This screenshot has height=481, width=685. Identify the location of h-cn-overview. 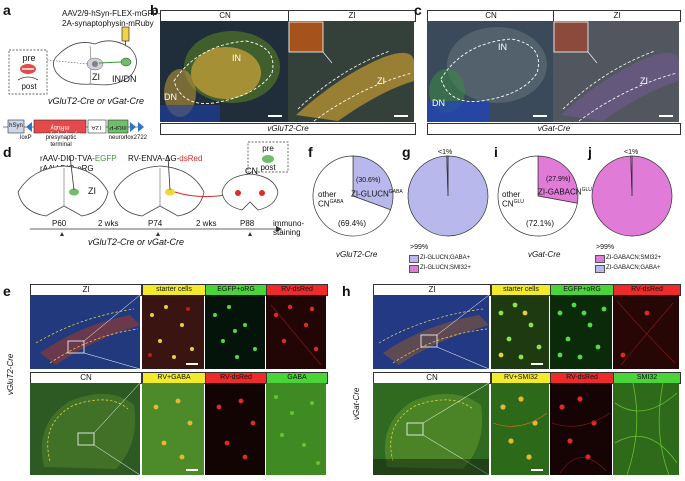
(431, 429).